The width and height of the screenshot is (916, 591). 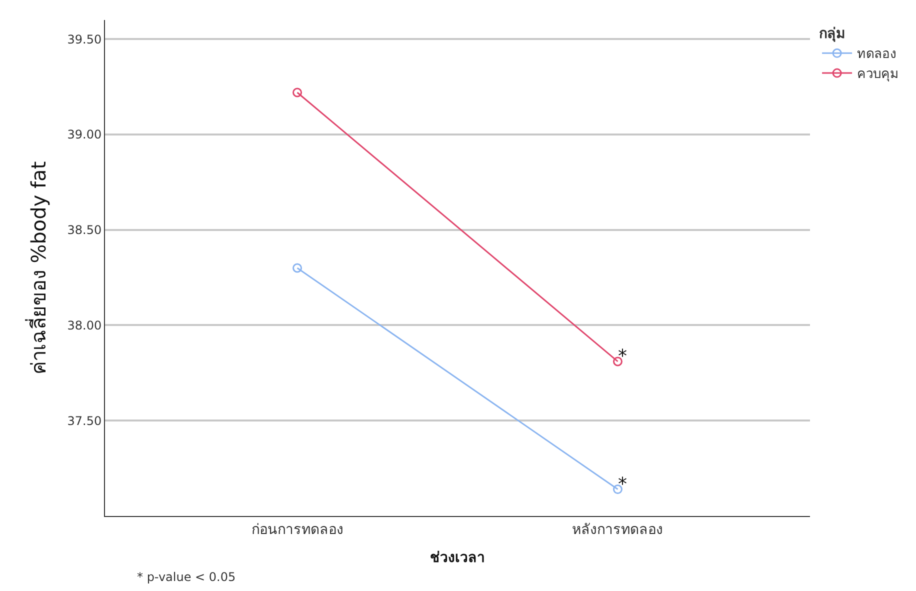 What do you see at coordinates (37, 268) in the screenshot?
I see `y-axis-title: ค่าเฉลี่ยของ %body fat` at bounding box center [37, 268].